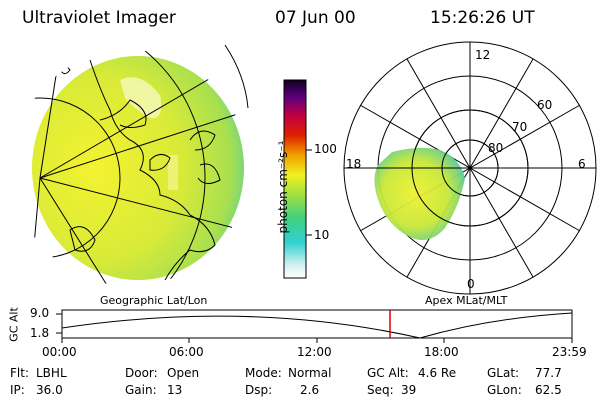 This screenshot has width=600, height=400. What do you see at coordinates (325, 149) in the screenshot?
I see `colorbar-tick-100: 100` at bounding box center [325, 149].